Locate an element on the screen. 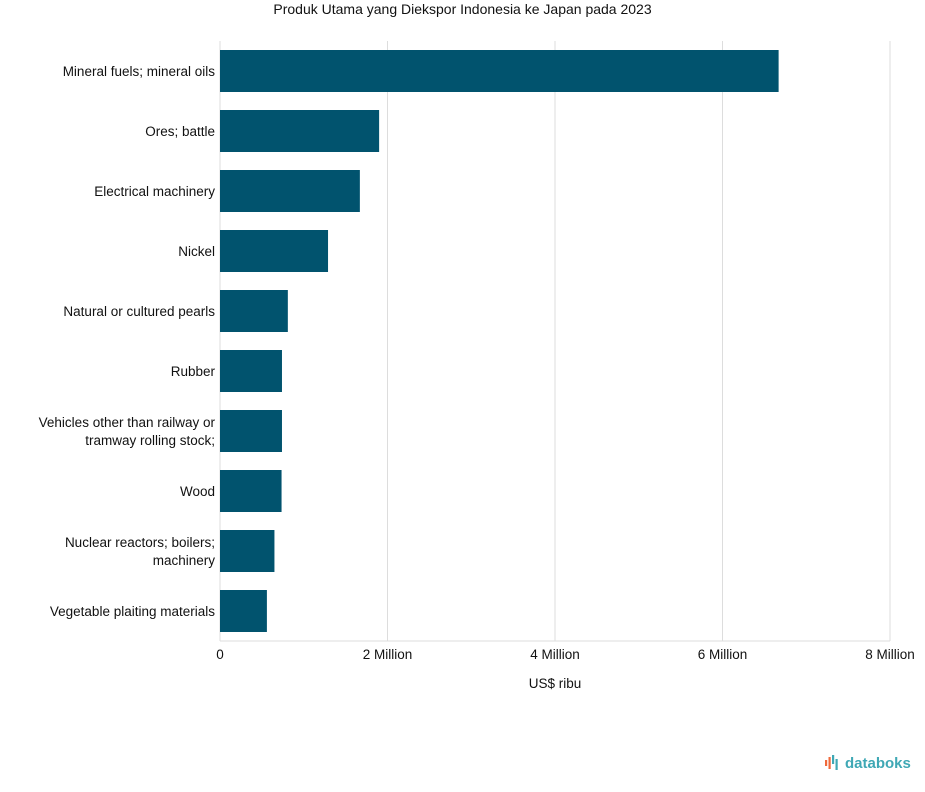  x-tick-label: 4 Million is located at coordinates (555, 654).